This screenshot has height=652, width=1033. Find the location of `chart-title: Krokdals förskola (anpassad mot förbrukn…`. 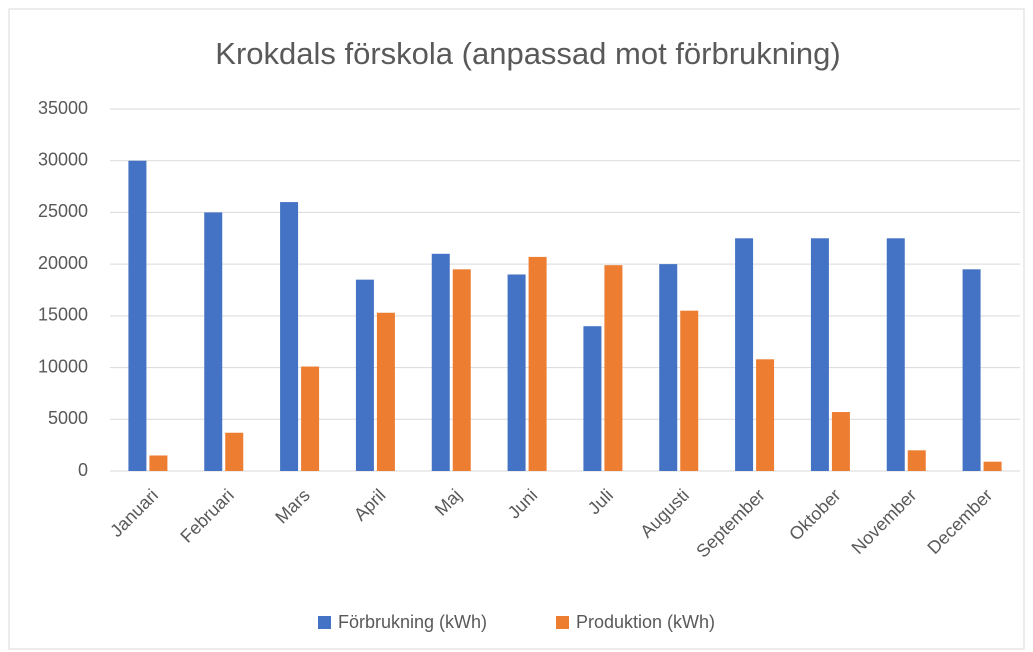

chart-title: Krokdals förskola (anpassad mot förbrukn… is located at coordinates (527, 53).